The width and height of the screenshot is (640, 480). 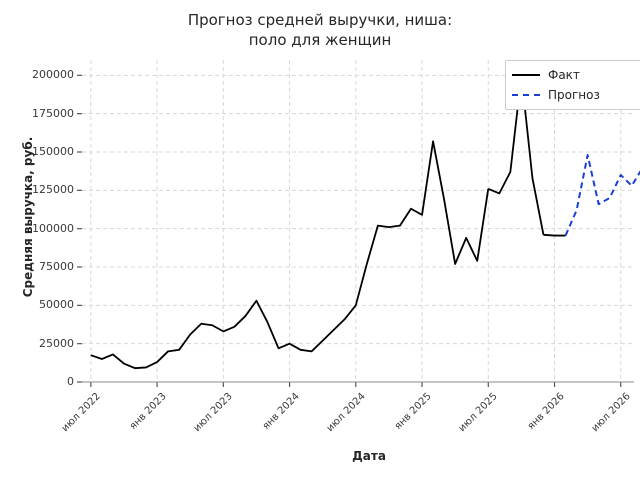 What do you see at coordinates (564, 75) in the screenshot?
I see `legend-label-fact: Факт` at bounding box center [564, 75].